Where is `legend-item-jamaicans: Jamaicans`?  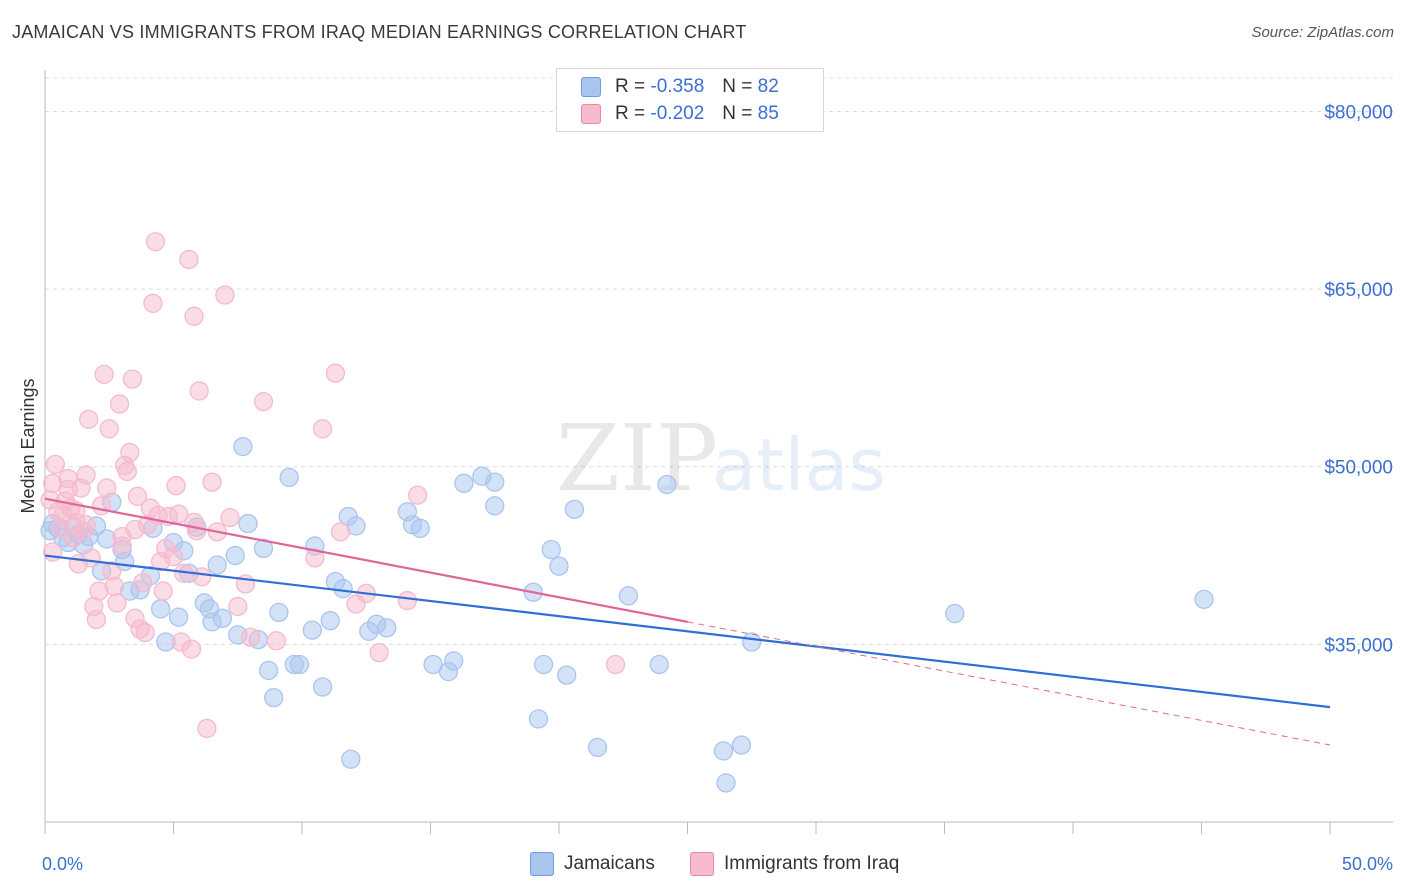 legend-item-jamaicans: Jamaicans is located at coordinates (592, 864).